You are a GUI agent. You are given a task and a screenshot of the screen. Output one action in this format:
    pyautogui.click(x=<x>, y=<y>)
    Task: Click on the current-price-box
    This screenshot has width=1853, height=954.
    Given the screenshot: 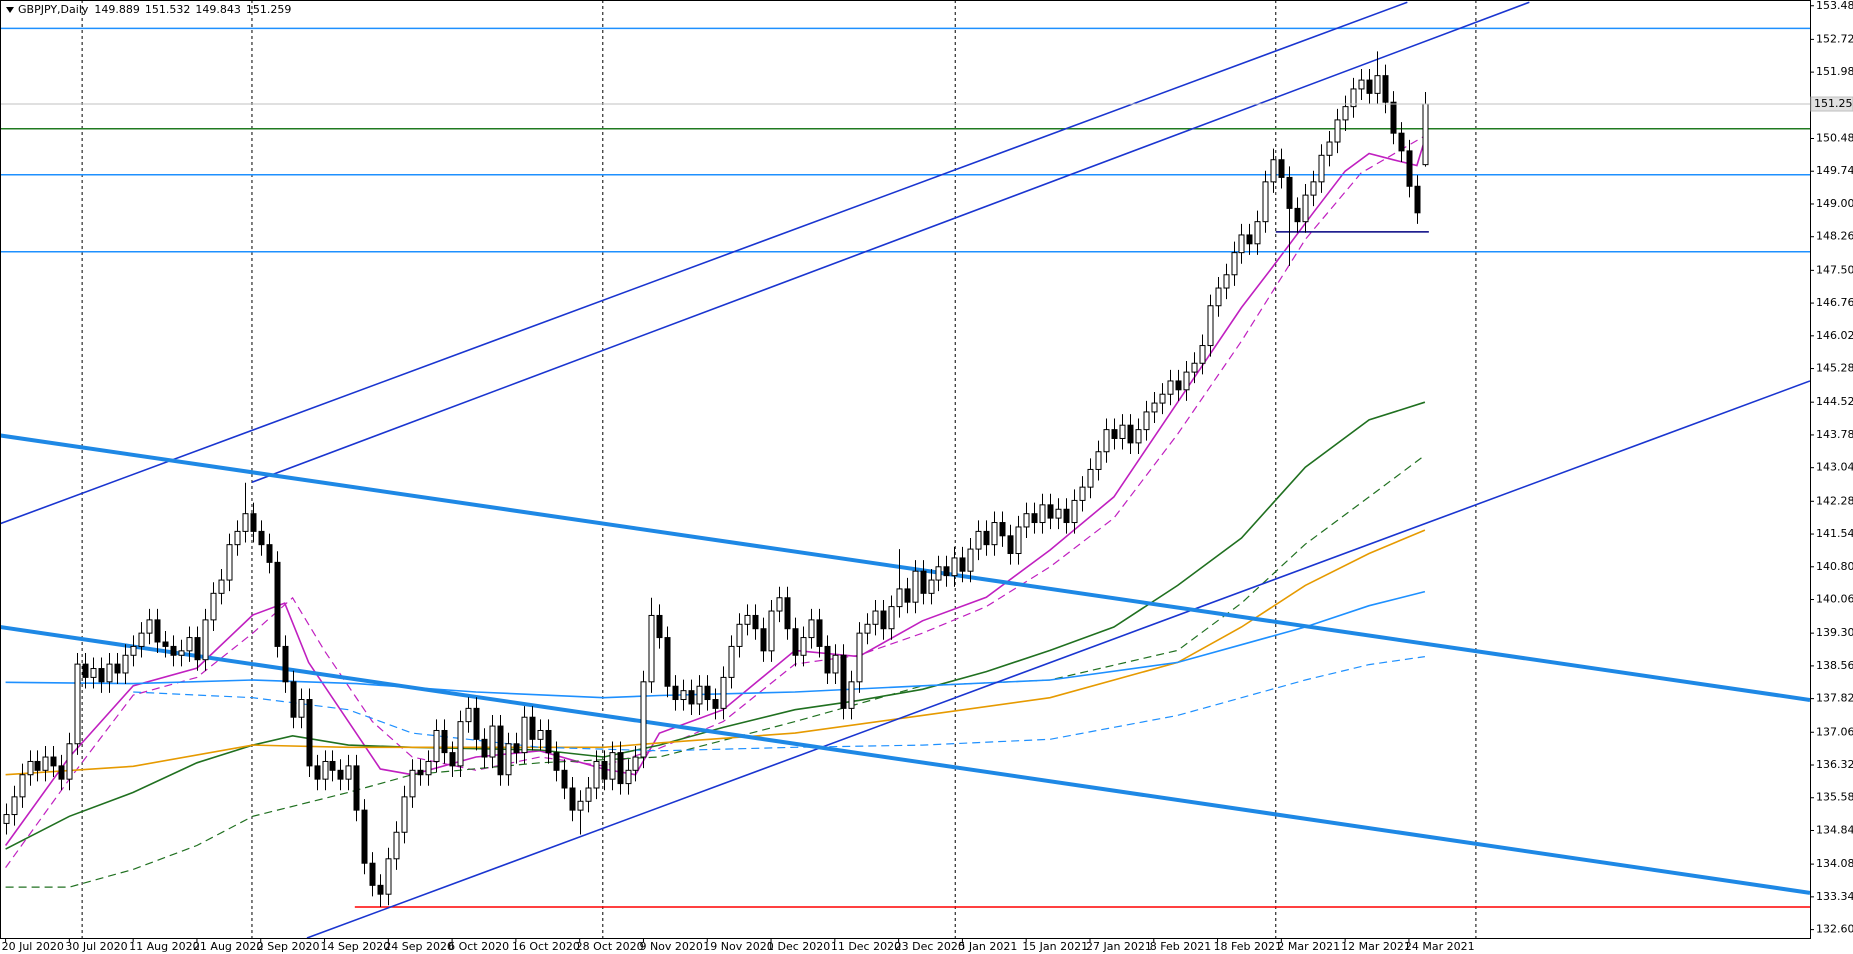 What is the action you would take?
    pyautogui.click(x=1831, y=104)
    